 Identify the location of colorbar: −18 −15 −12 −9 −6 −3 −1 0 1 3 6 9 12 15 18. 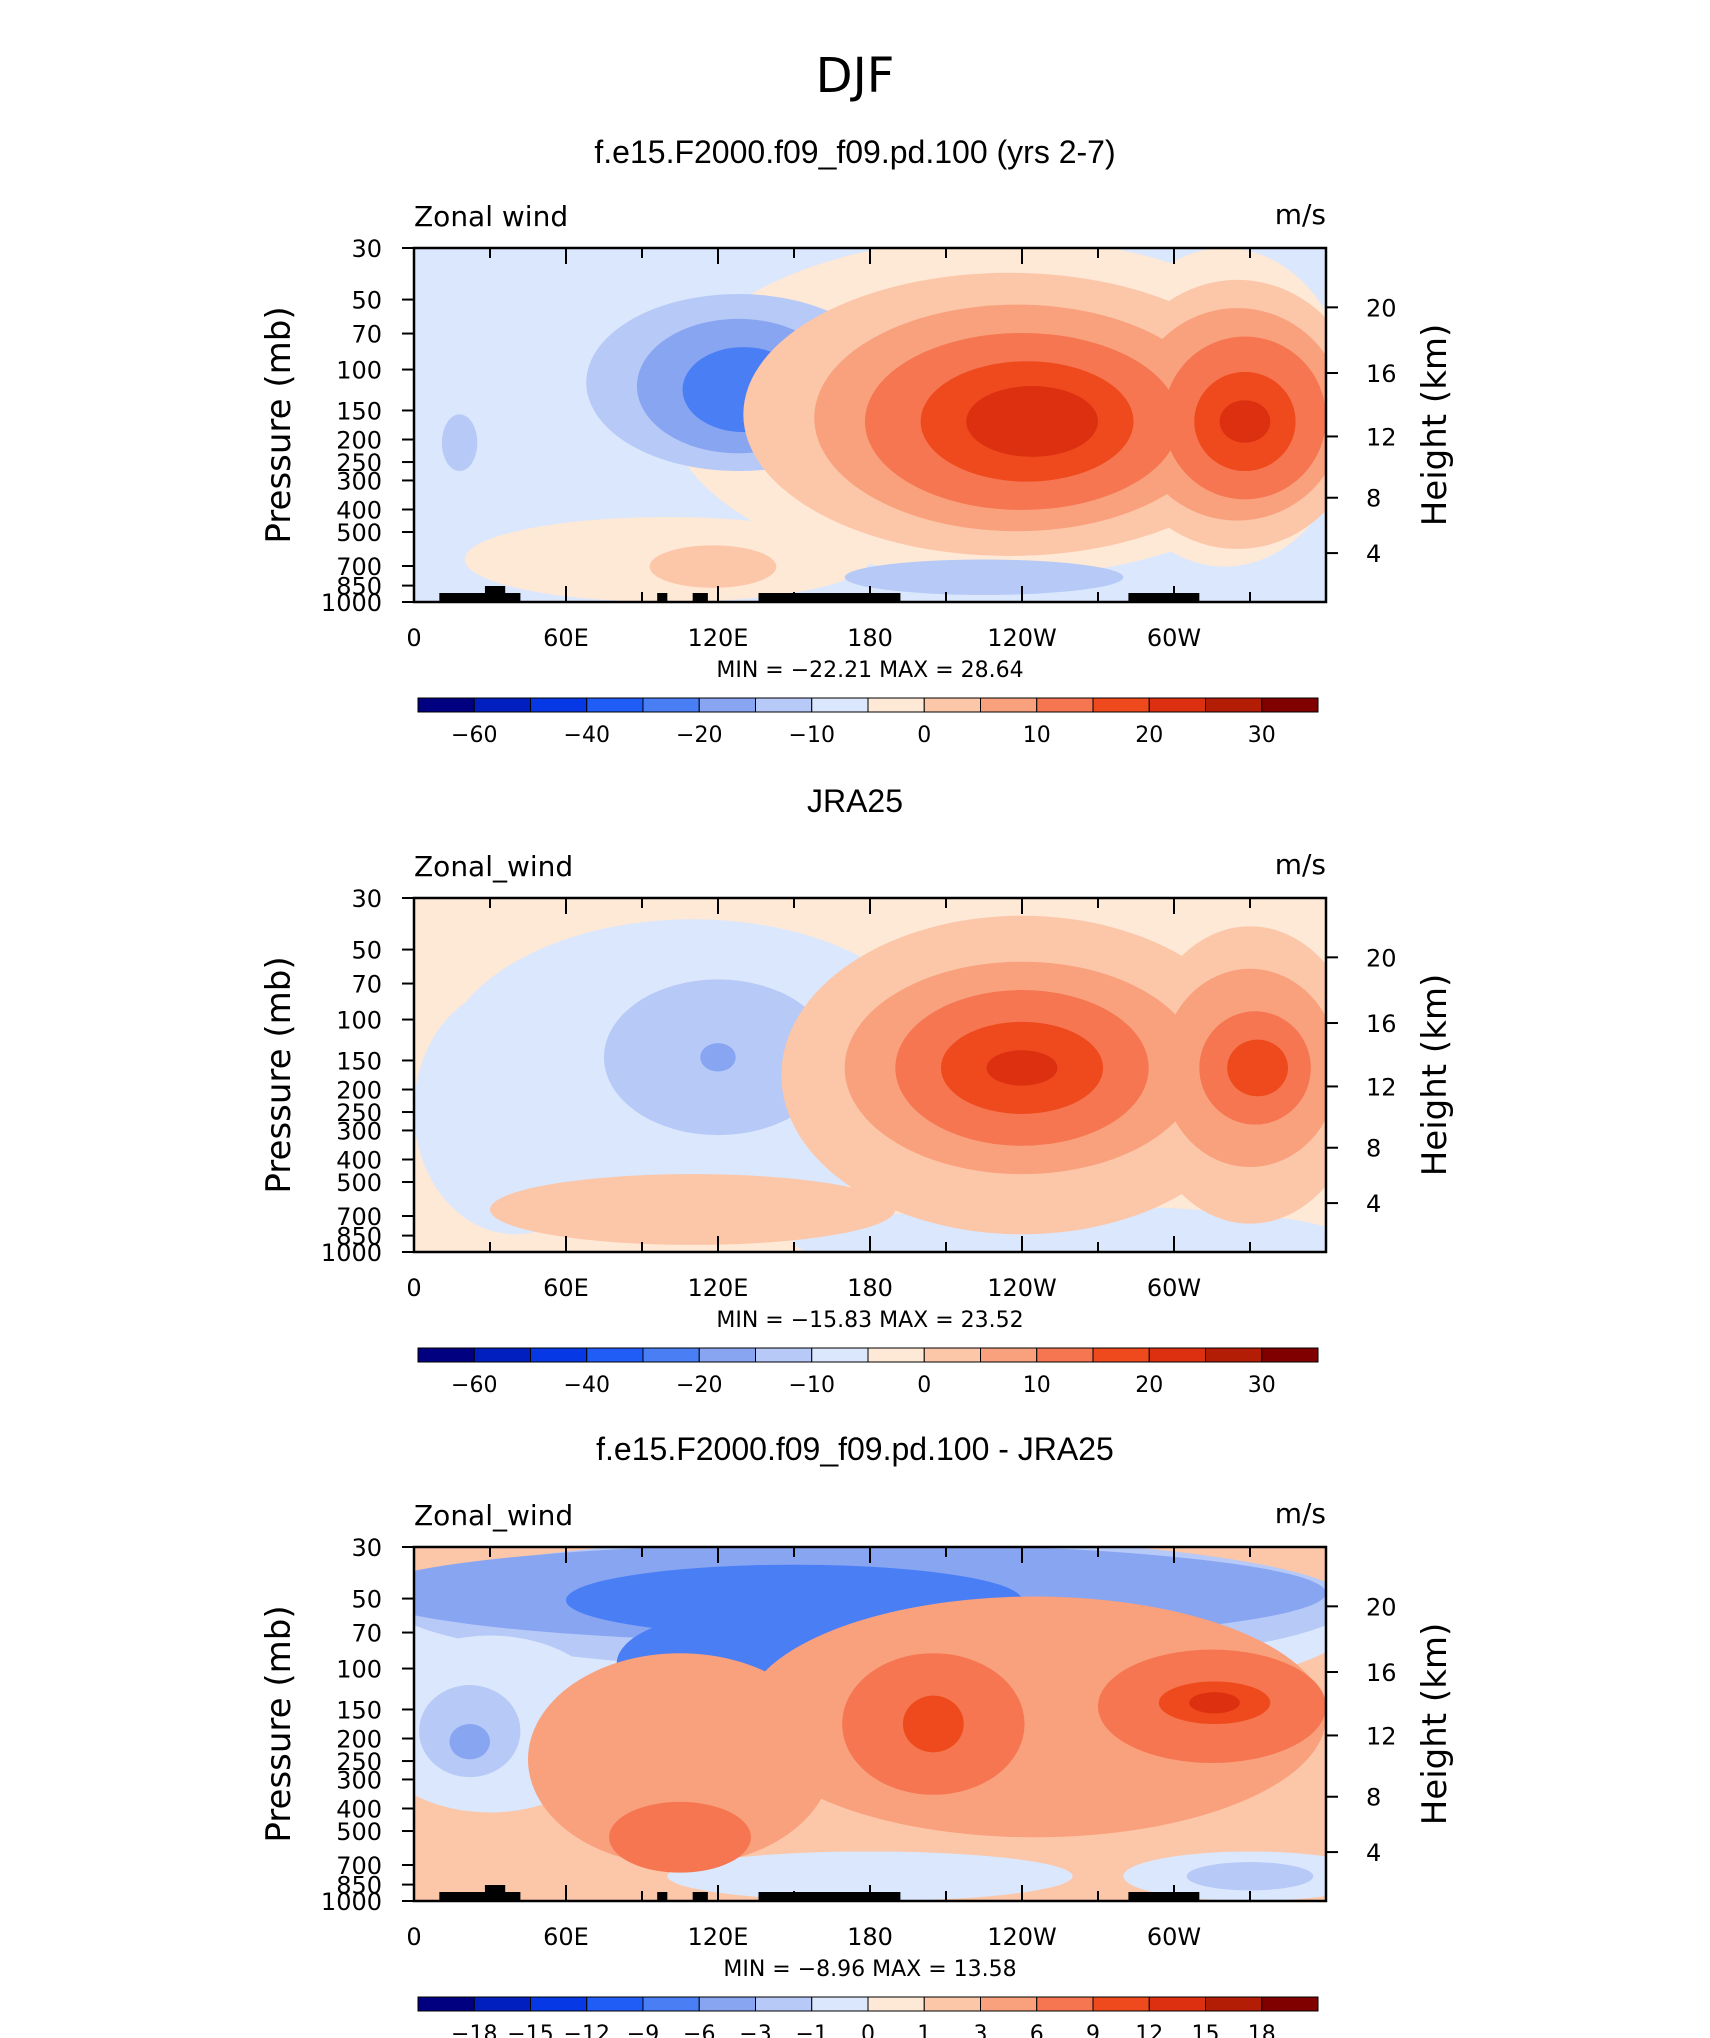
(868, 2017).